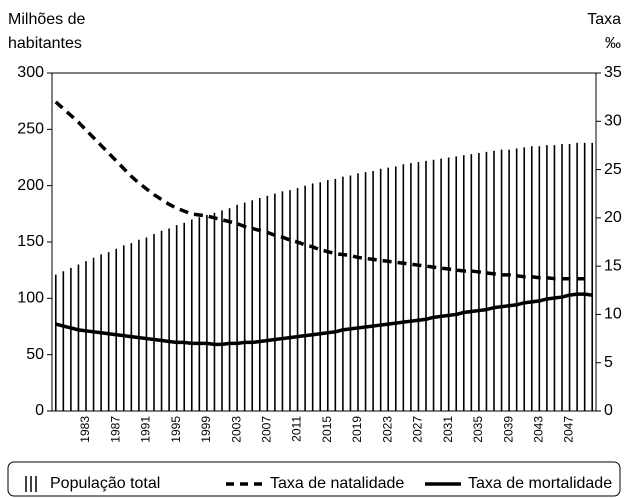 This screenshot has height=498, width=625. What do you see at coordinates (30, 241) in the screenshot?
I see `y-tick-label: 150` at bounding box center [30, 241].